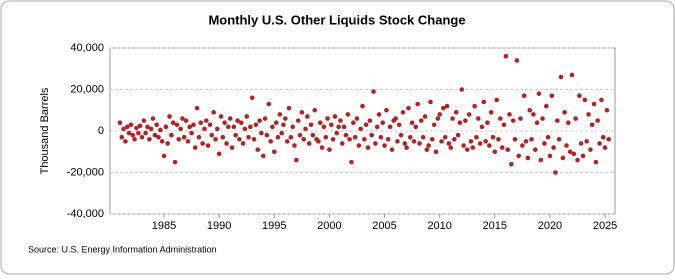 This screenshot has height=280, width=675. I want to click on chart-title: Monthly U.S. Other Liquids Stock Change, so click(336, 19).